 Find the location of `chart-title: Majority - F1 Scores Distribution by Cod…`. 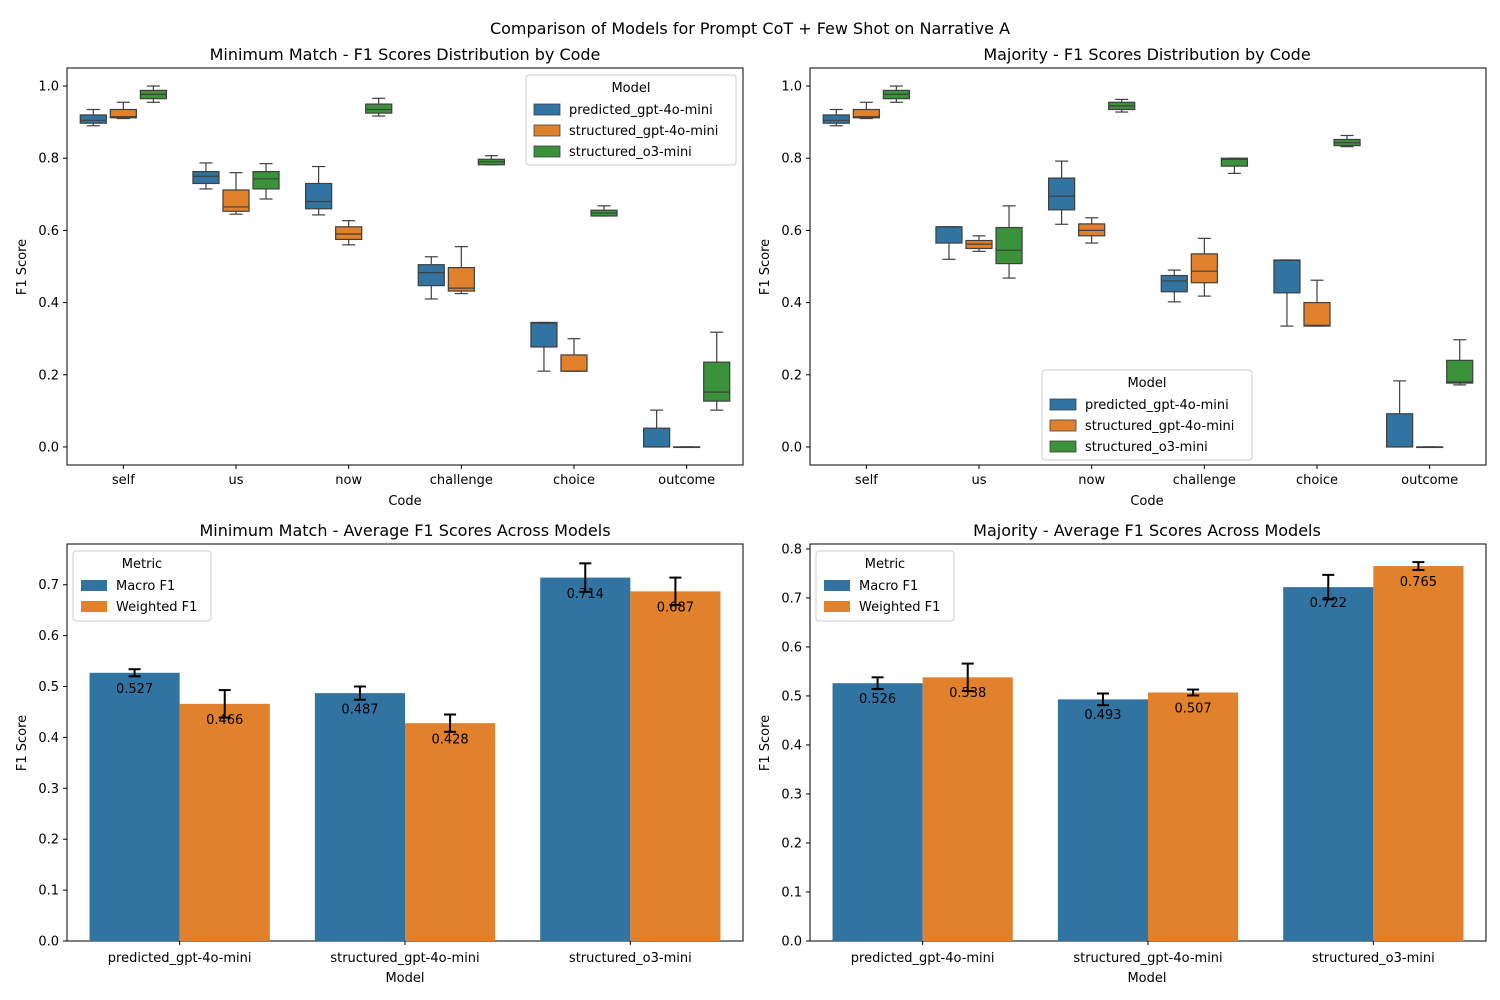

chart-title: Majority - F1 Scores Distribution by Cod… is located at coordinates (1146, 54).